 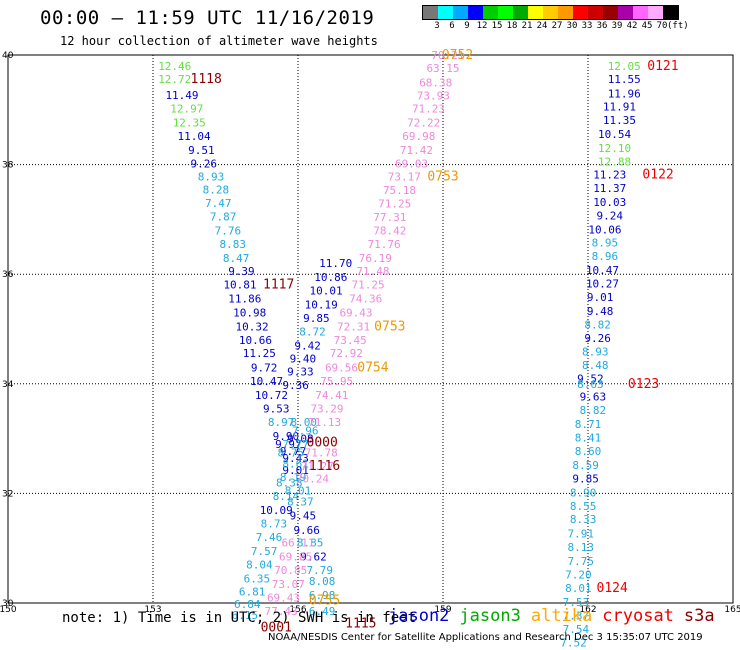 I want to click on wave-height-value: 10.98, so click(x=249, y=313).